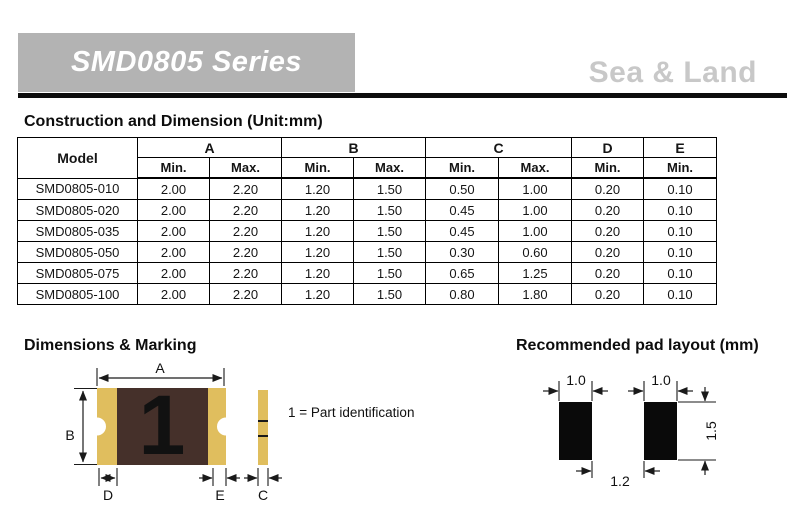  I want to click on col-header-c: C, so click(498, 147).